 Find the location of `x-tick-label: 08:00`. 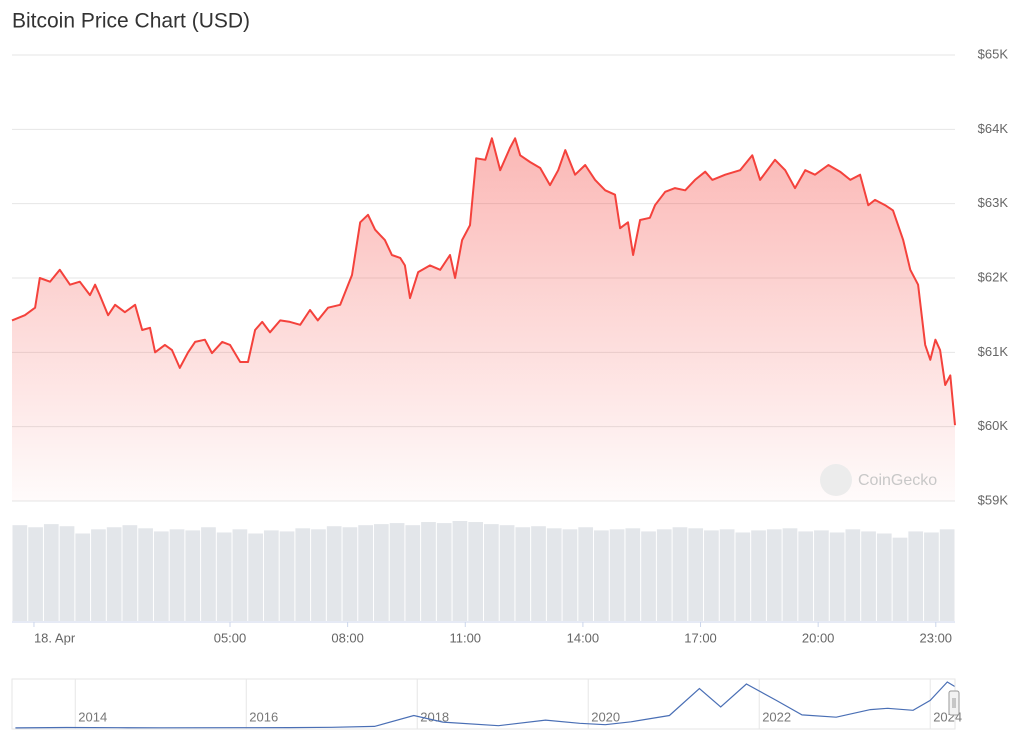

x-tick-label: 08:00 is located at coordinates (347, 637).